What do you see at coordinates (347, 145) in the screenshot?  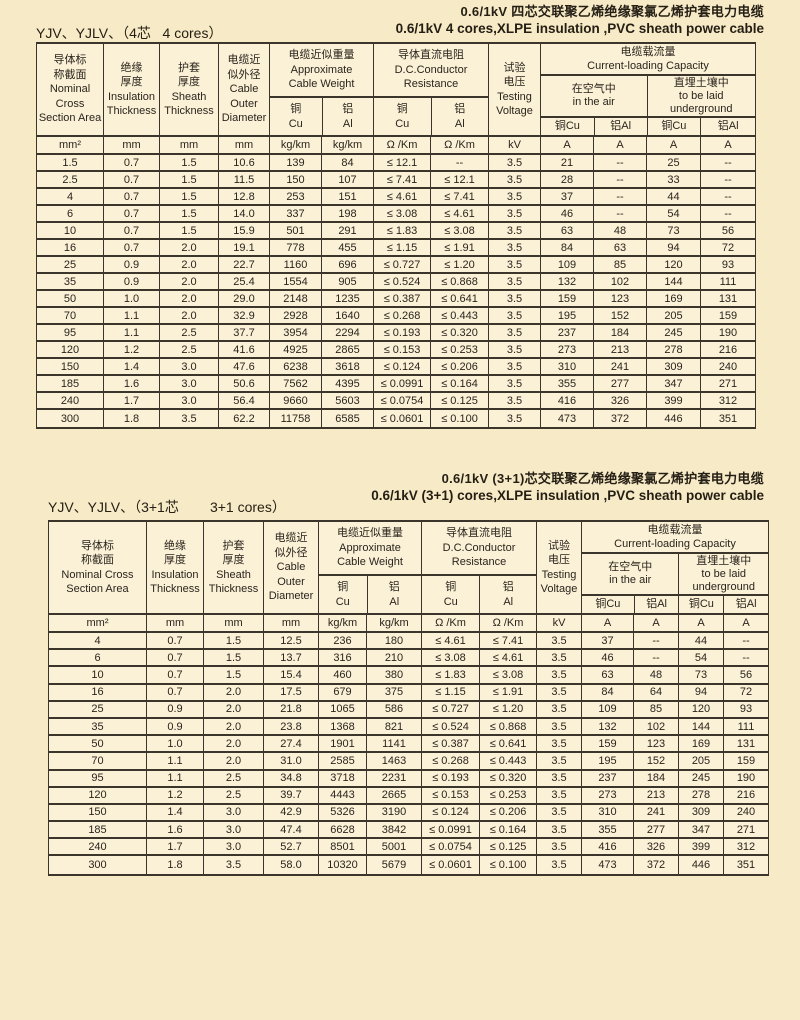 I see `unit-cell: kg/km` at bounding box center [347, 145].